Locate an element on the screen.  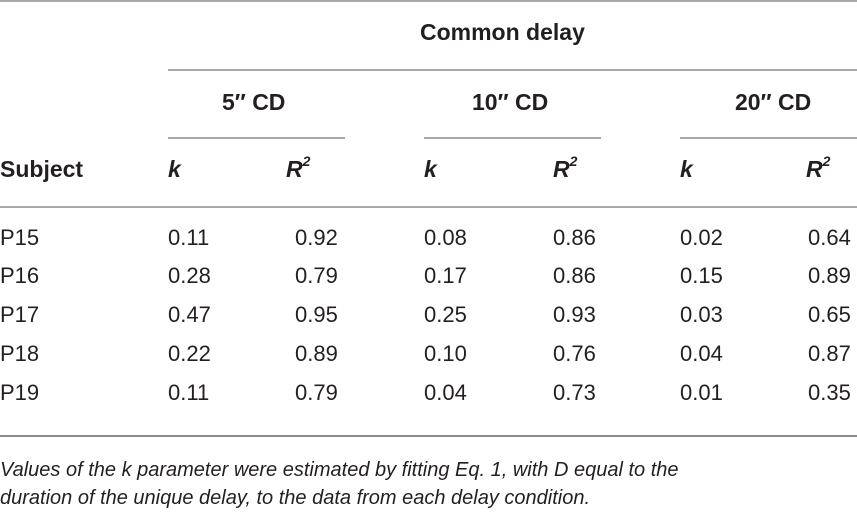
subgroup-header-20cd: 20″ CD is located at coordinates (773, 102).